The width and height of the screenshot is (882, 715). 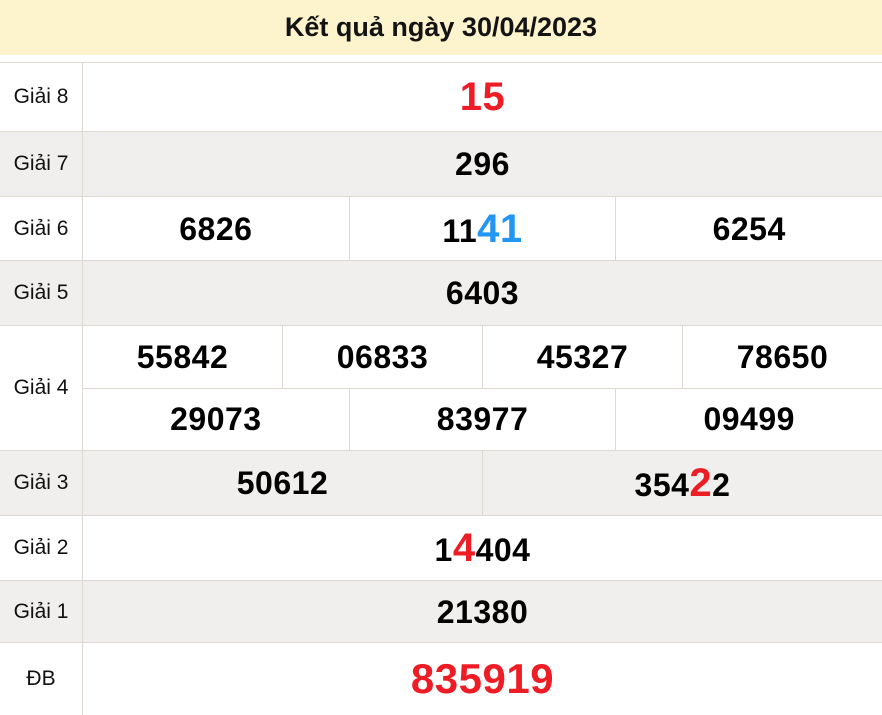 I want to click on prize-row-giai-7: Giải 7 296, so click(x=441, y=164).